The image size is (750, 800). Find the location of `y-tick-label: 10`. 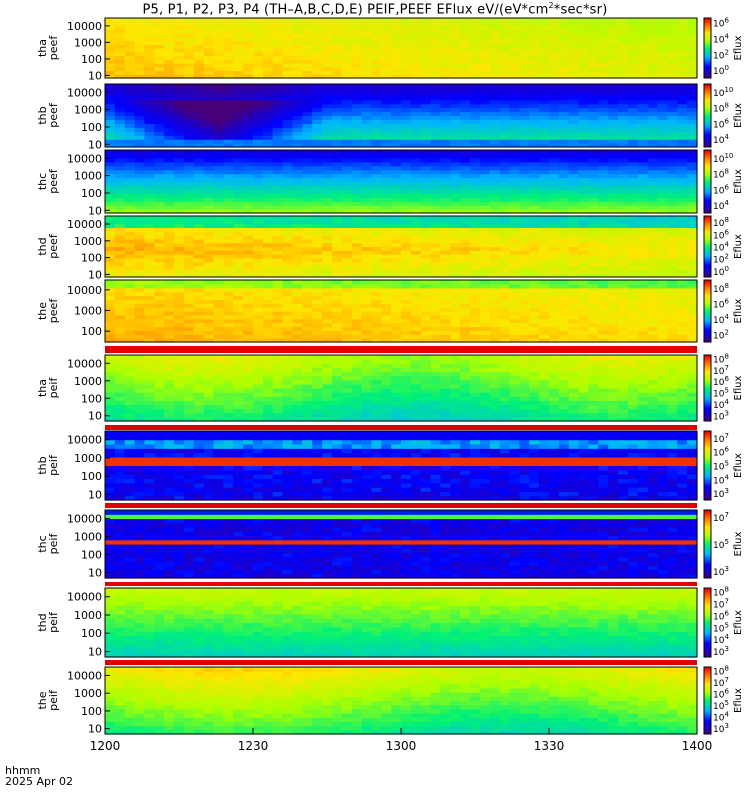

y-tick-label: 10 is located at coordinates (95, 210).